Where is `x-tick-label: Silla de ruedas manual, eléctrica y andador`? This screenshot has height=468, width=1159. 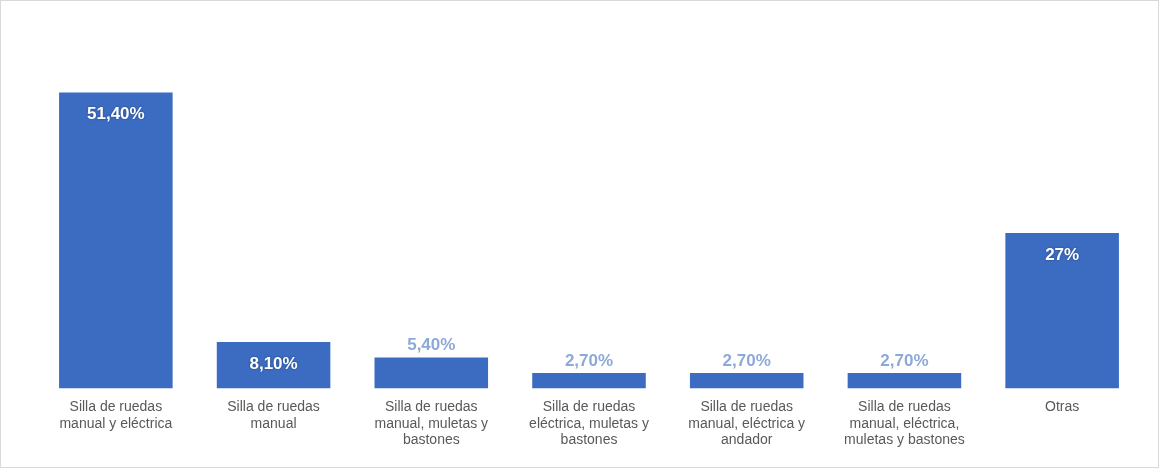
x-tick-label: Silla de ruedas manual, eléctrica y andador is located at coordinates (747, 422).